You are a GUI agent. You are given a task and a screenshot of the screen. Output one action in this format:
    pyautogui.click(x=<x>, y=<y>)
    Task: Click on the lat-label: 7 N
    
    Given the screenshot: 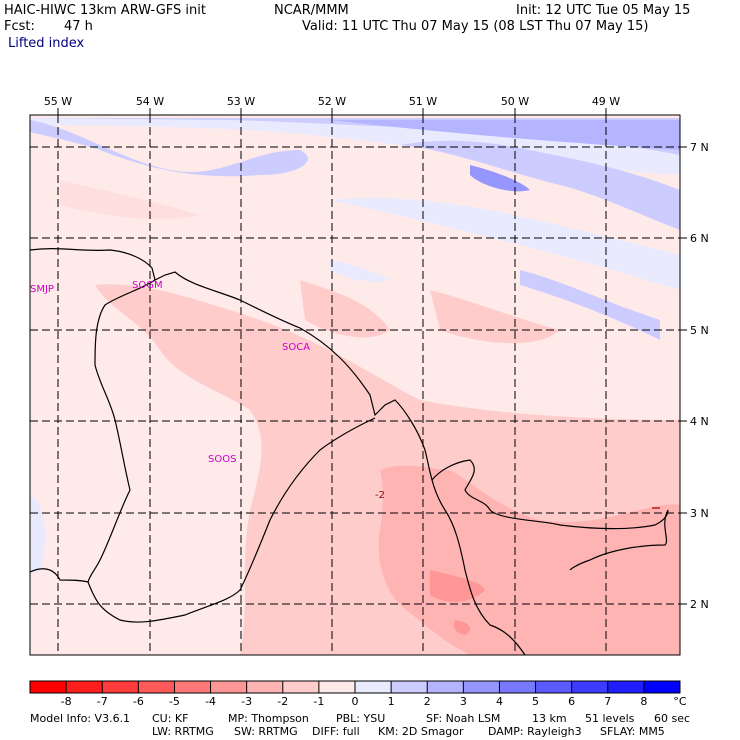 What is the action you would take?
    pyautogui.click(x=699, y=147)
    